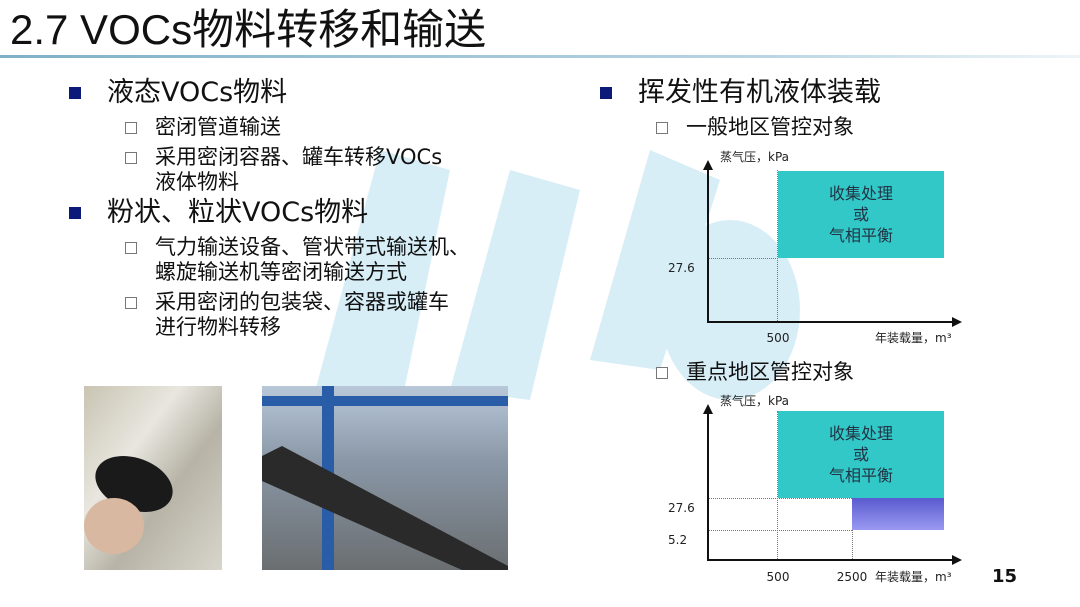  What do you see at coordinates (678, 540) in the screenshot?
I see `y-tick-label: 5.2` at bounding box center [678, 540].